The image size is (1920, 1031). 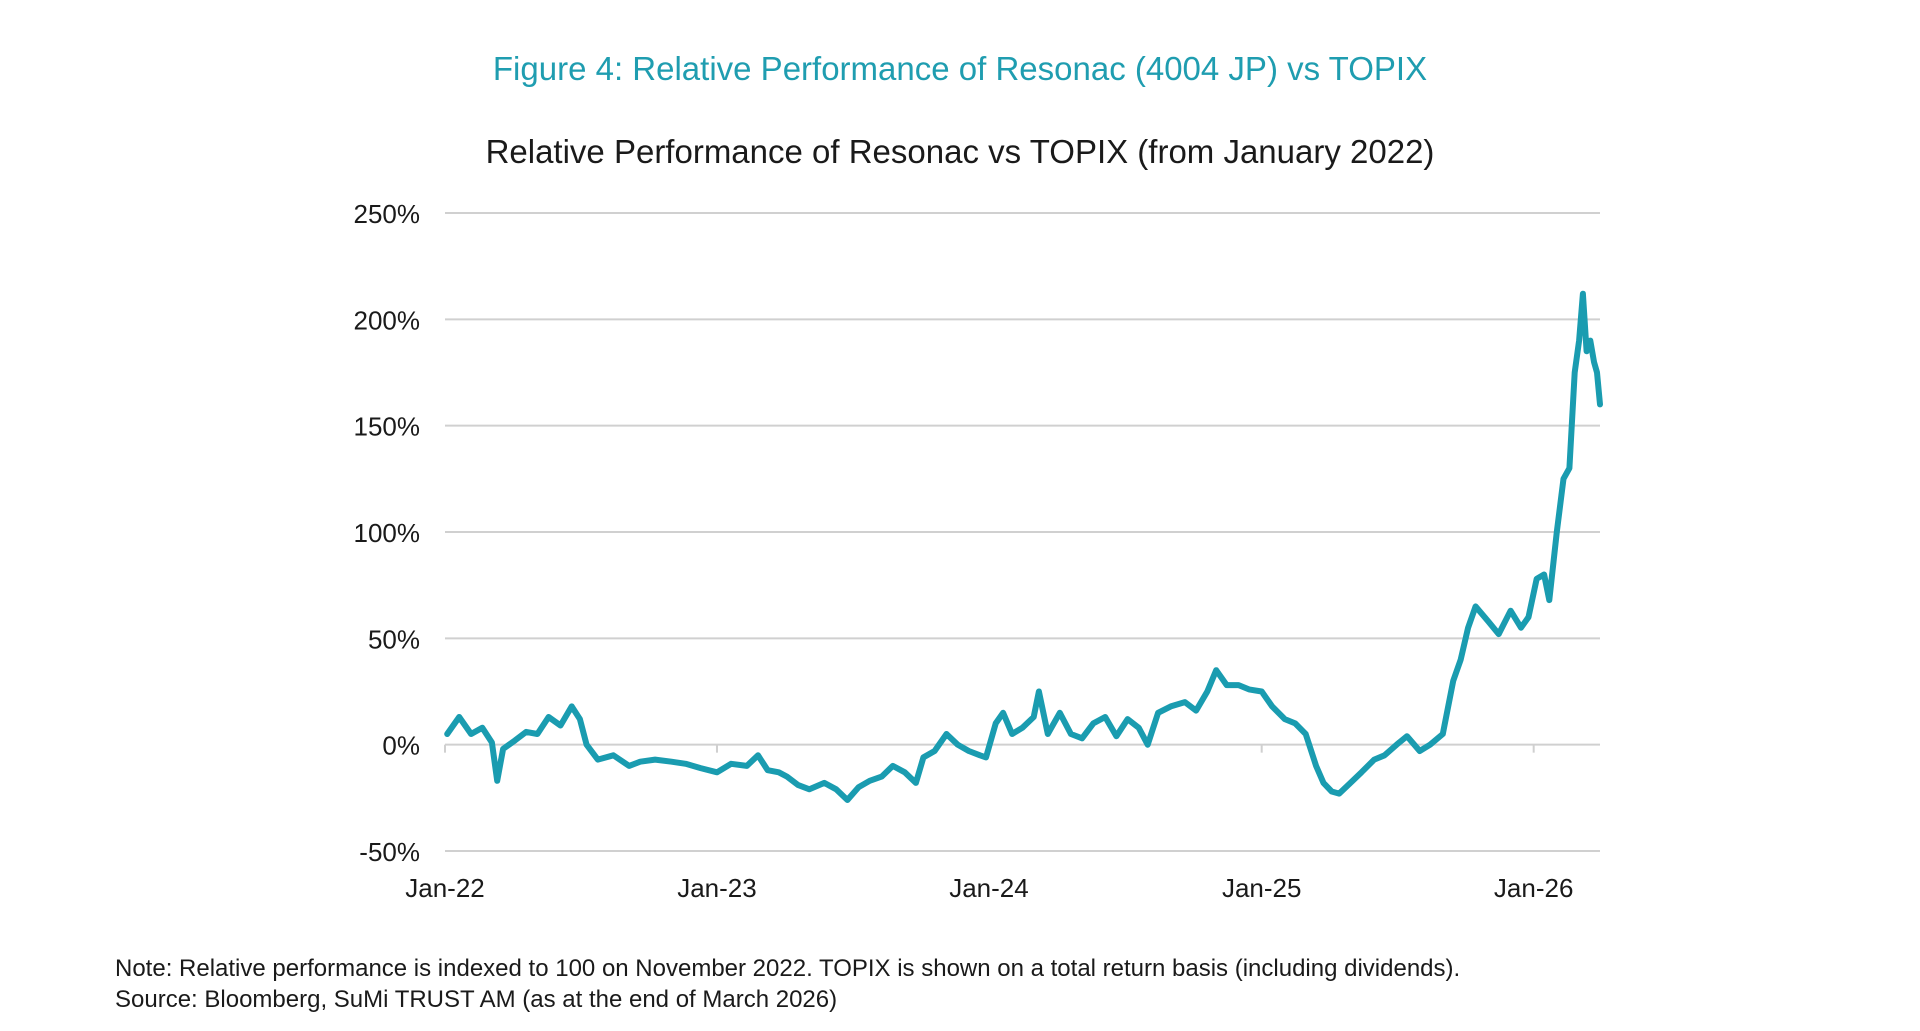 What do you see at coordinates (389, 852) in the screenshot?
I see `y-tick-label: -50%` at bounding box center [389, 852].